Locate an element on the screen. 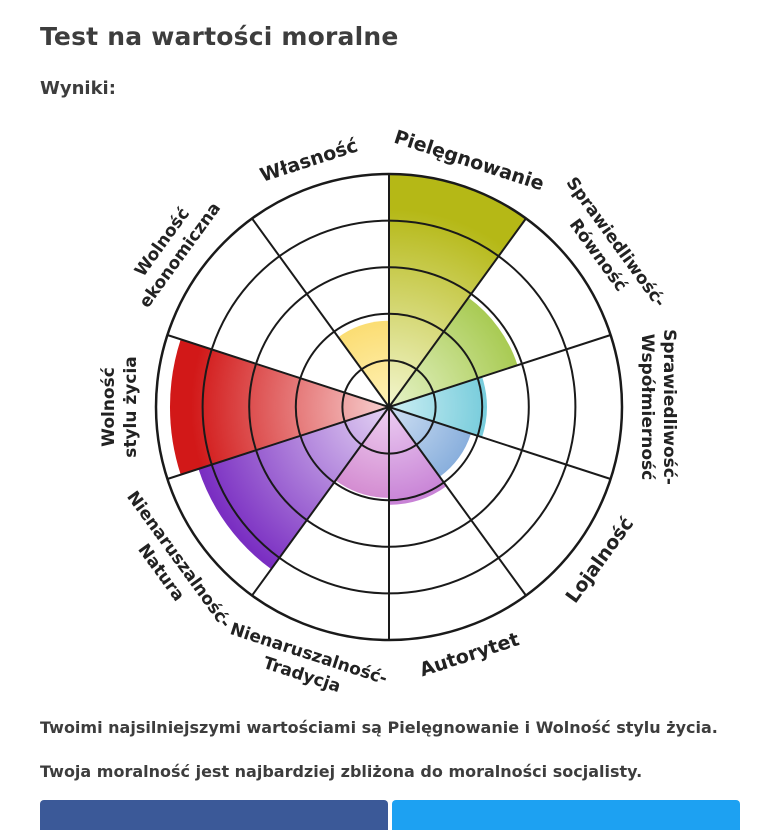  segment-nienaruszalność-natura is located at coordinates (293, 488).